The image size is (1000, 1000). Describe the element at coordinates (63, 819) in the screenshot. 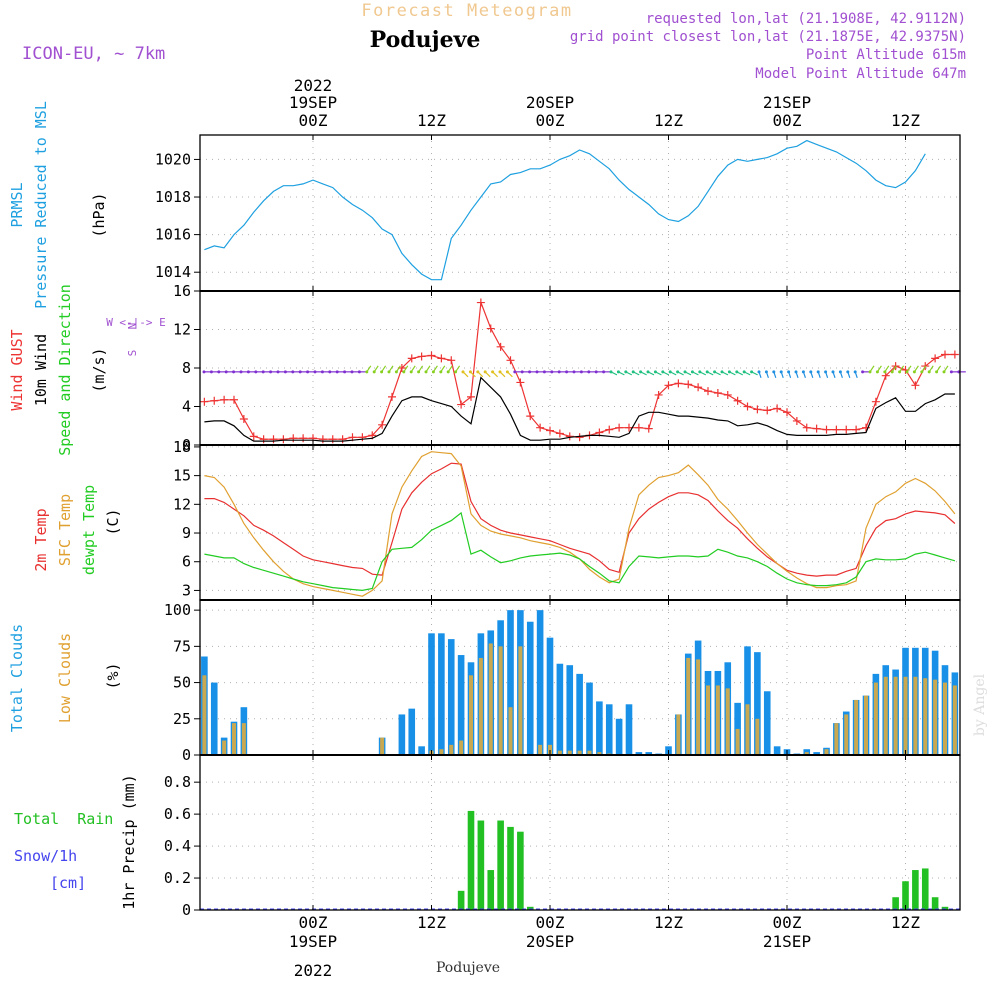

I see `total-rain-label: Total Rain` at that location.